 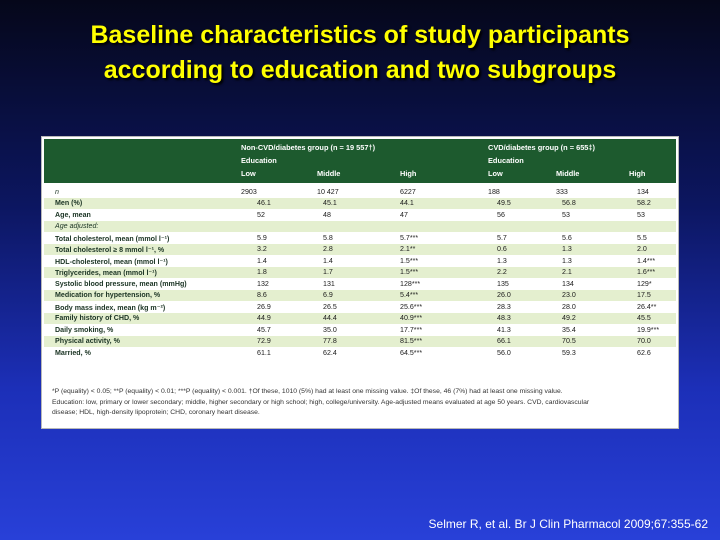 What do you see at coordinates (360, 353) in the screenshot?
I see `table-row: Married, % 61.1 62.4 64.5*** 56.0 59.3 62.6` at bounding box center [360, 353].